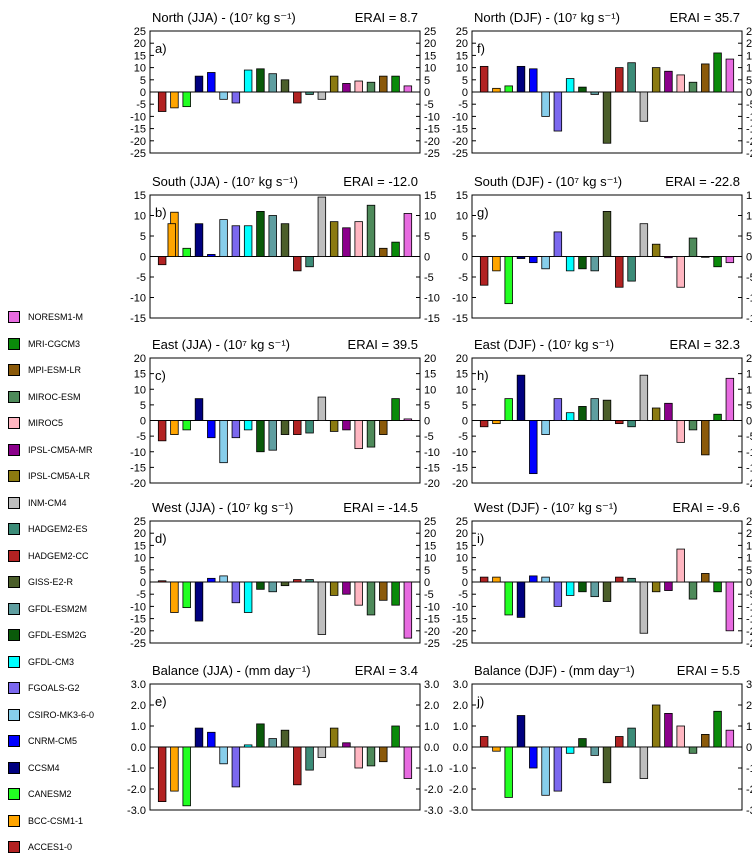 The height and width of the screenshot is (854, 752). Describe the element at coordinates (480, 701) in the screenshot. I see `panel-letter: j)` at that location.